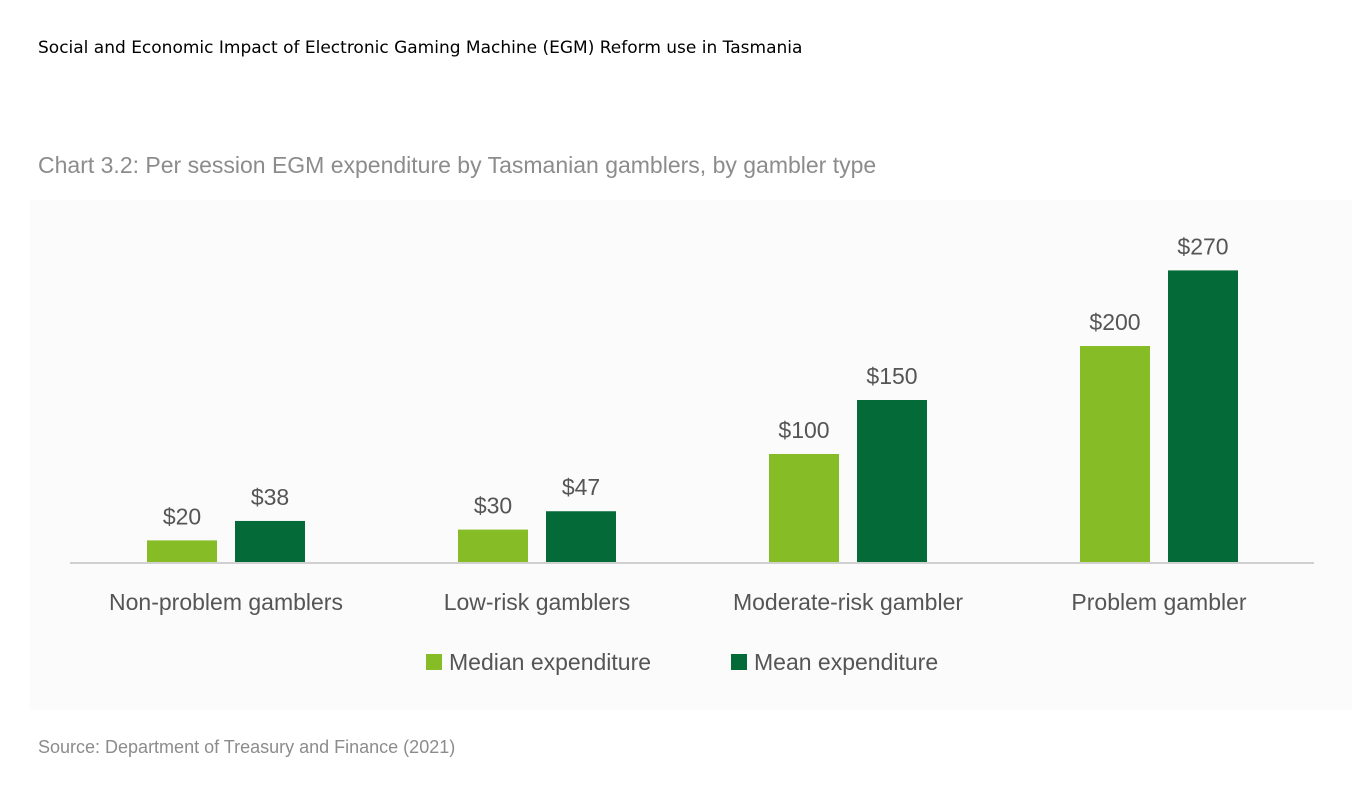  What do you see at coordinates (493, 506) in the screenshot?
I see `data-label: $30` at bounding box center [493, 506].